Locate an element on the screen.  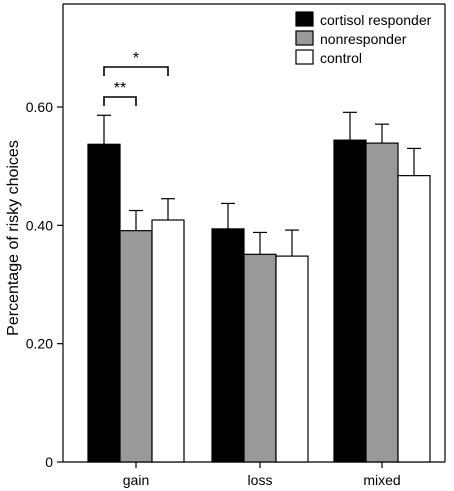
y-tick-label: 0.40 is located at coordinates (39, 225).